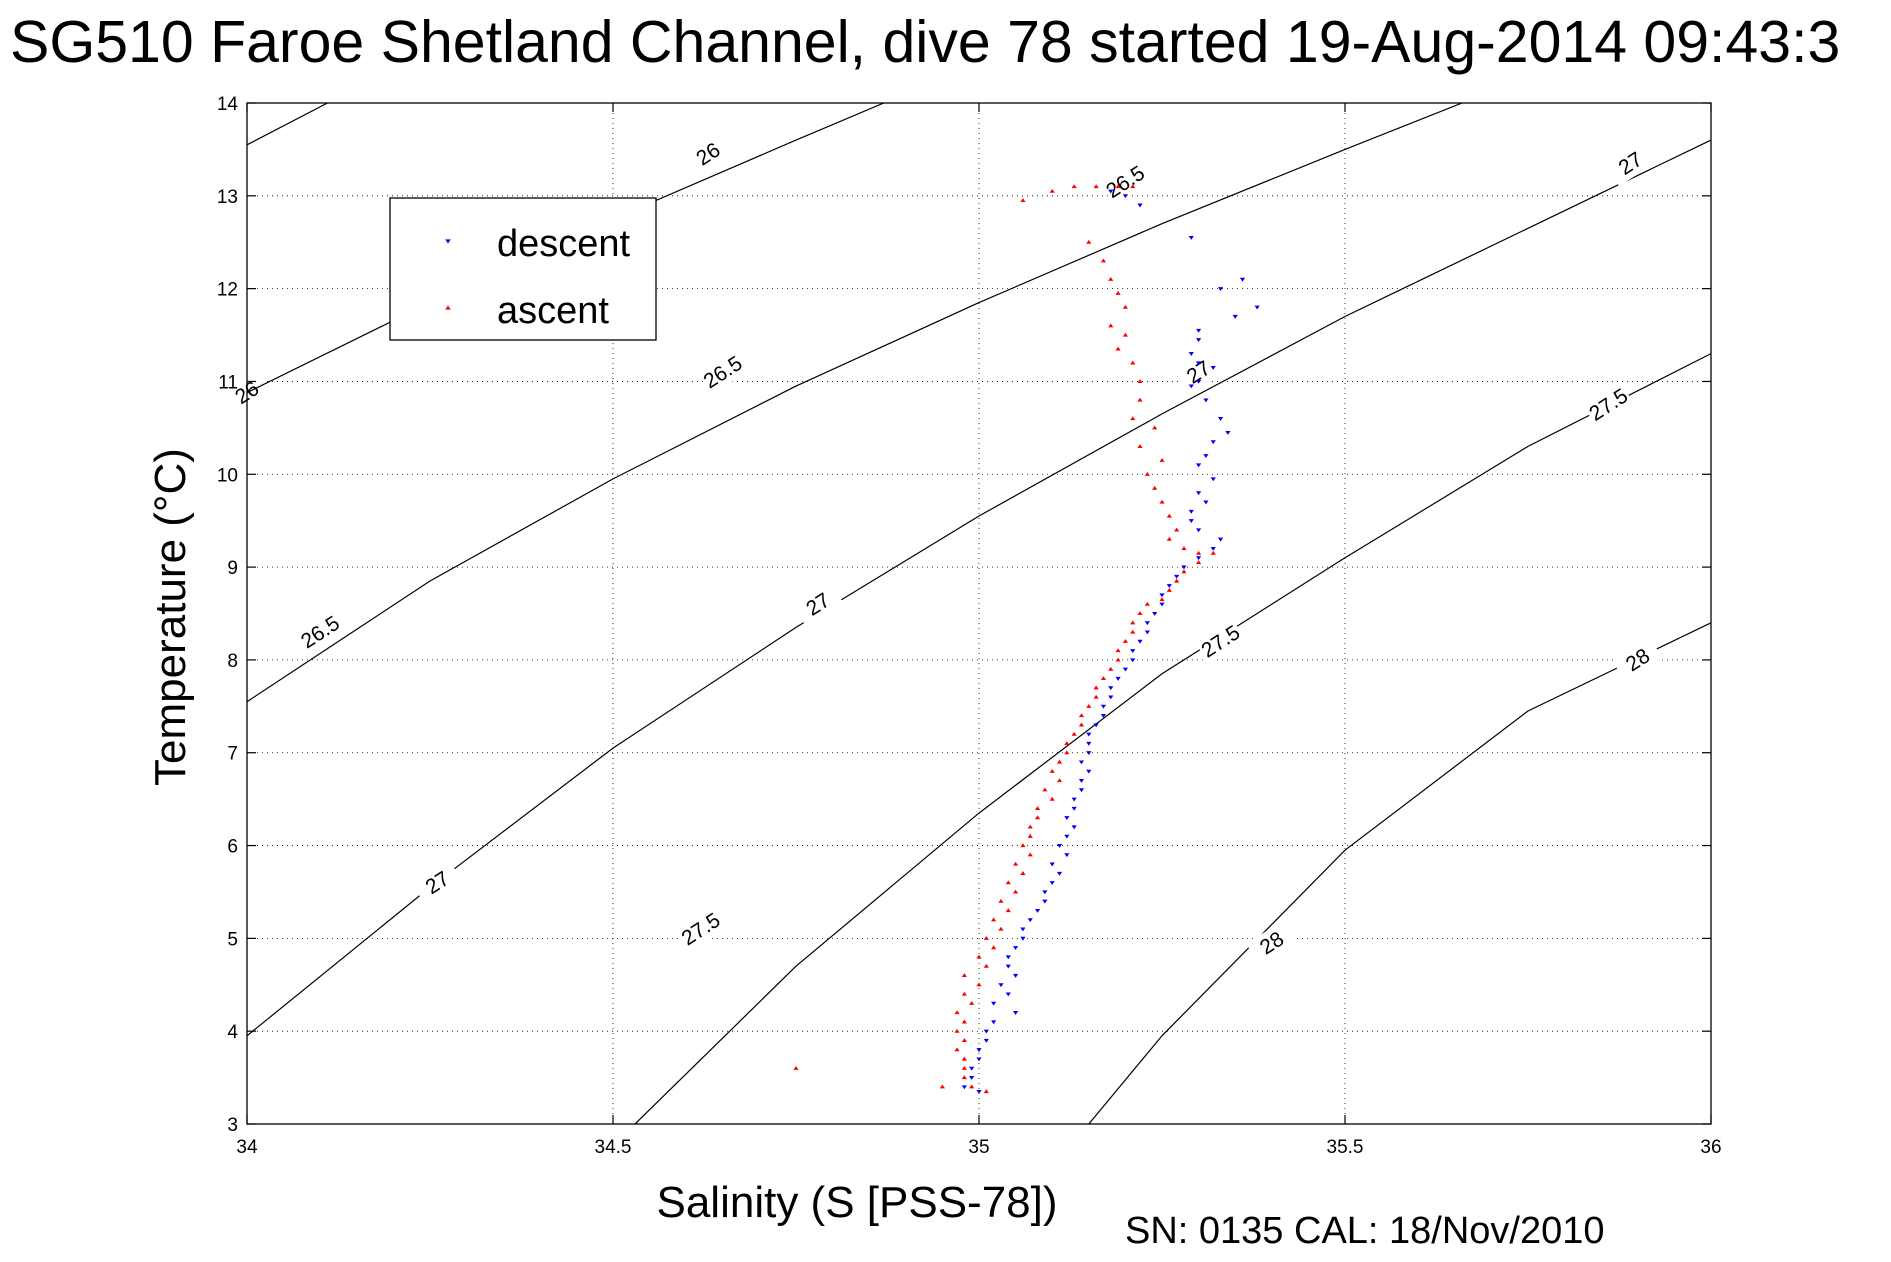  I want to click on legend-label-descent: descent, so click(564, 244).